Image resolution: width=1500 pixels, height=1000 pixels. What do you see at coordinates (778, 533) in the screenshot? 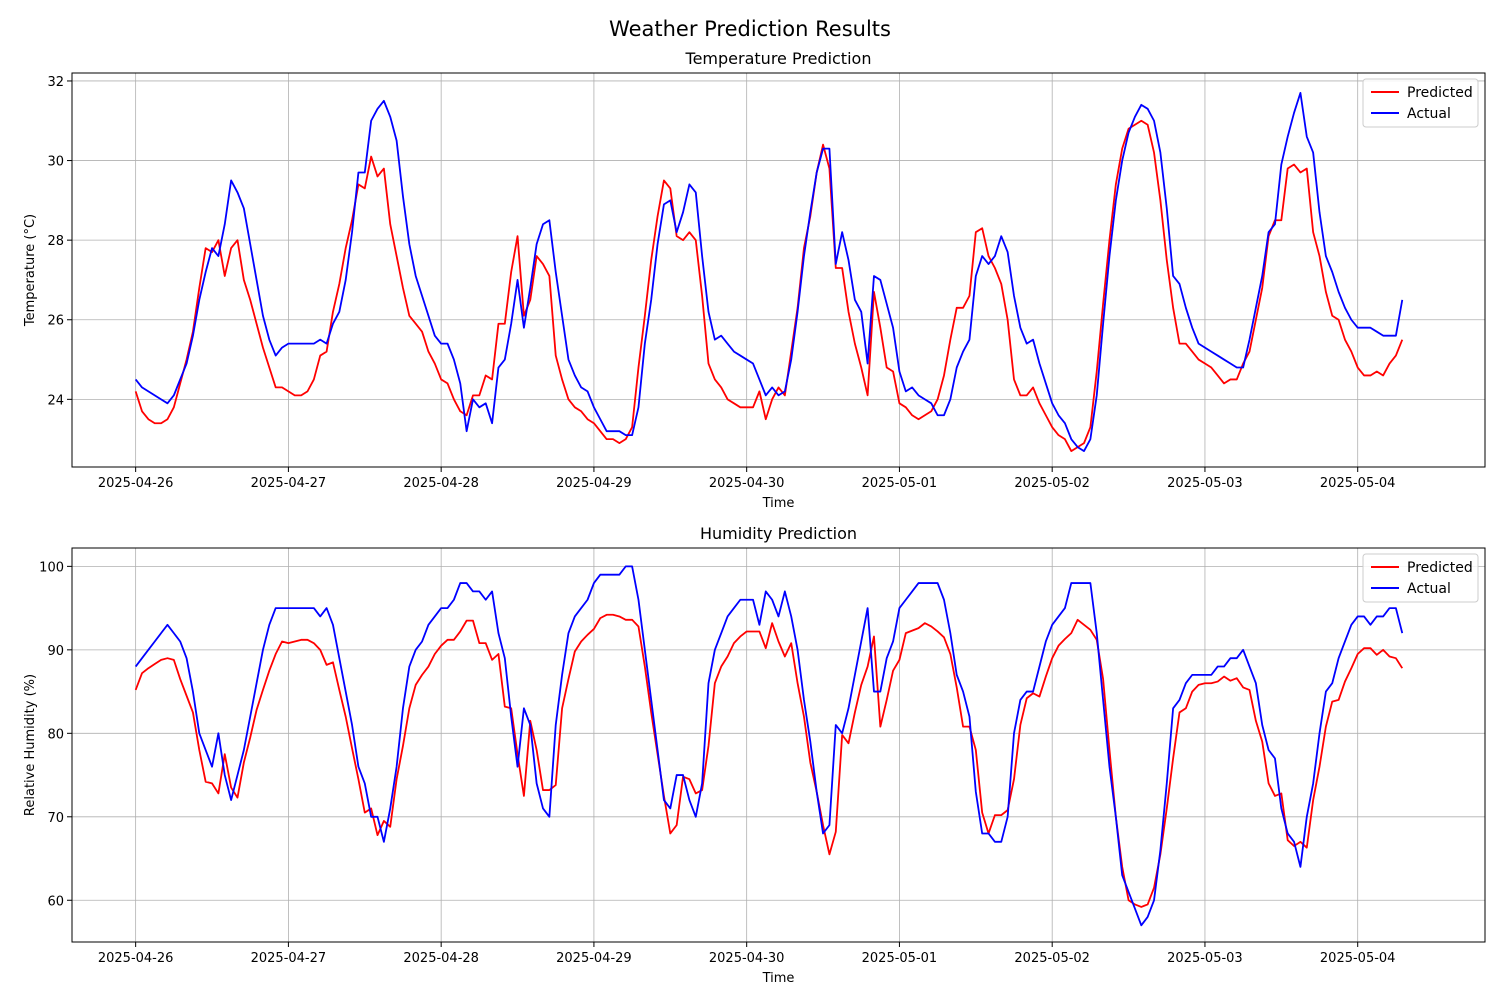
I see `chart-title: Humidity Prediction` at bounding box center [778, 533].